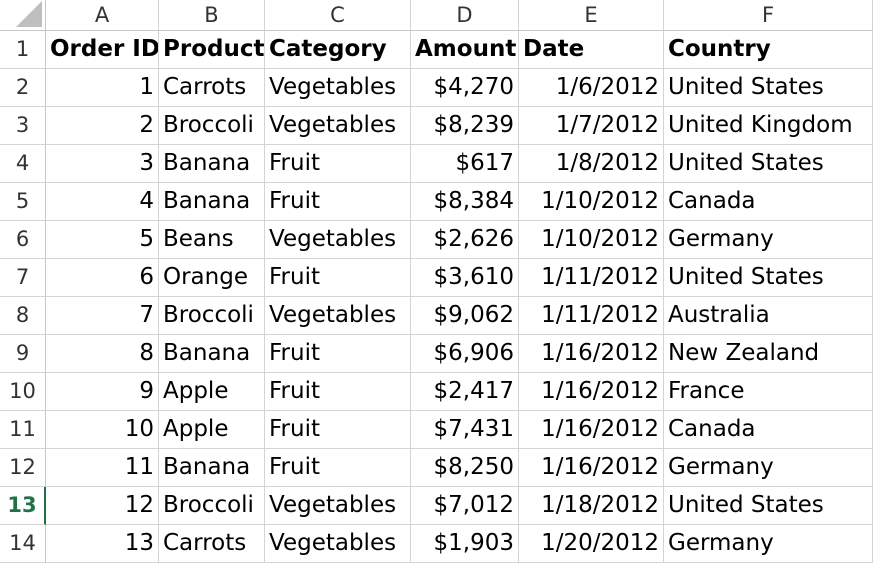 The image size is (873, 564). Describe the element at coordinates (102, 354) in the screenshot. I see `table-cell: 8` at that location.